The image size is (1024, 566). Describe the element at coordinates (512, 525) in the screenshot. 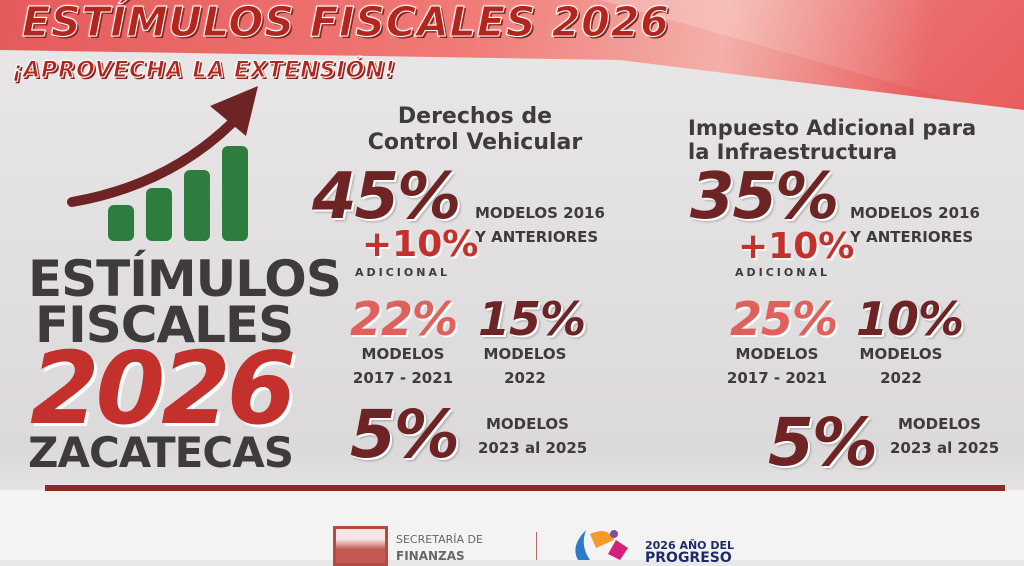

I see `footer` at that location.